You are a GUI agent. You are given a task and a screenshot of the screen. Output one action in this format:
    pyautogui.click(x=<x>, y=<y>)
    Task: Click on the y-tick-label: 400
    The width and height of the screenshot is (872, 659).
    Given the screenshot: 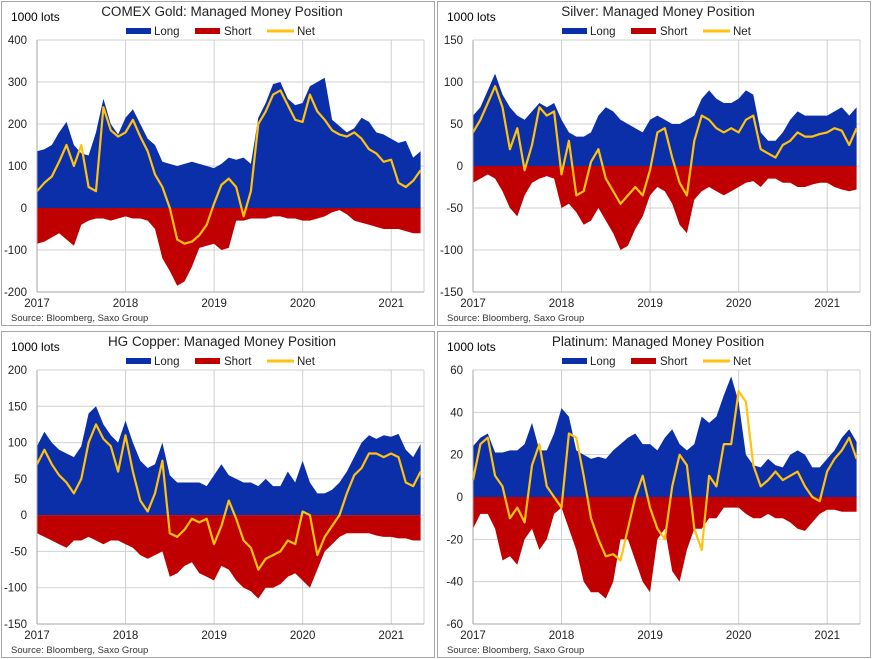 What is the action you would take?
    pyautogui.click(x=17, y=41)
    